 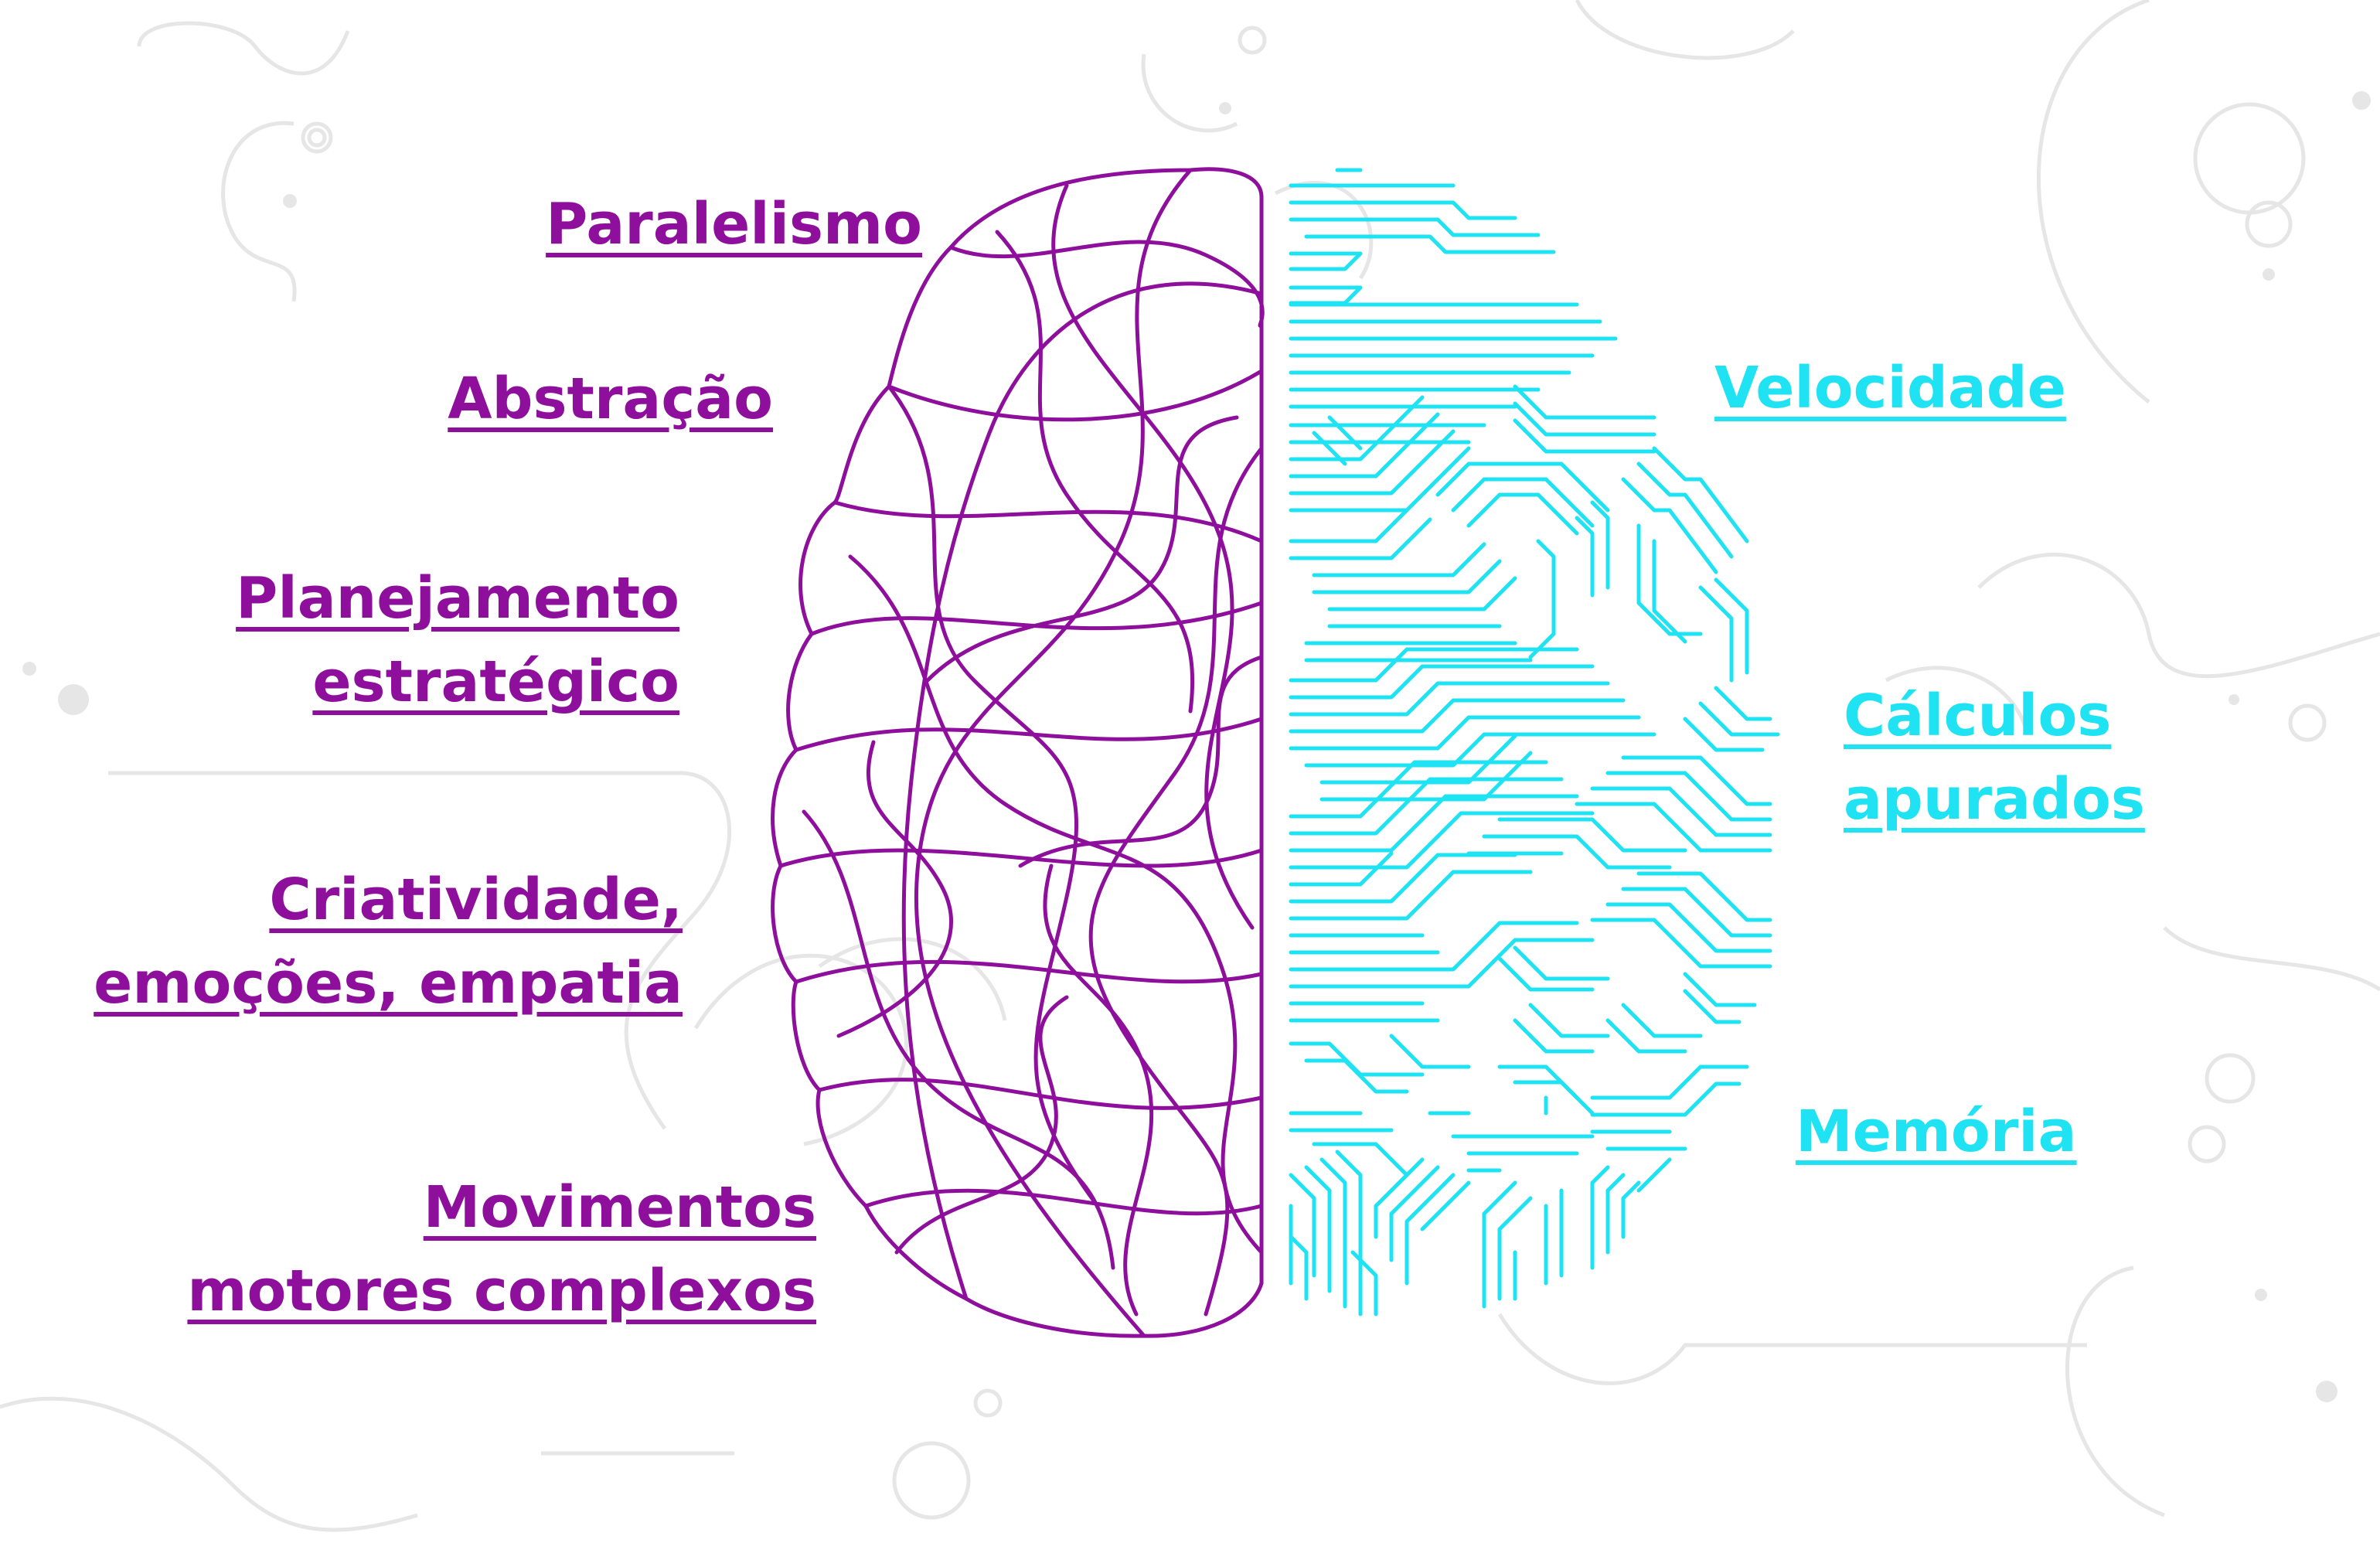 I want to click on label-calculos-apurados: Cálculos apurados, so click(x=1994, y=757).